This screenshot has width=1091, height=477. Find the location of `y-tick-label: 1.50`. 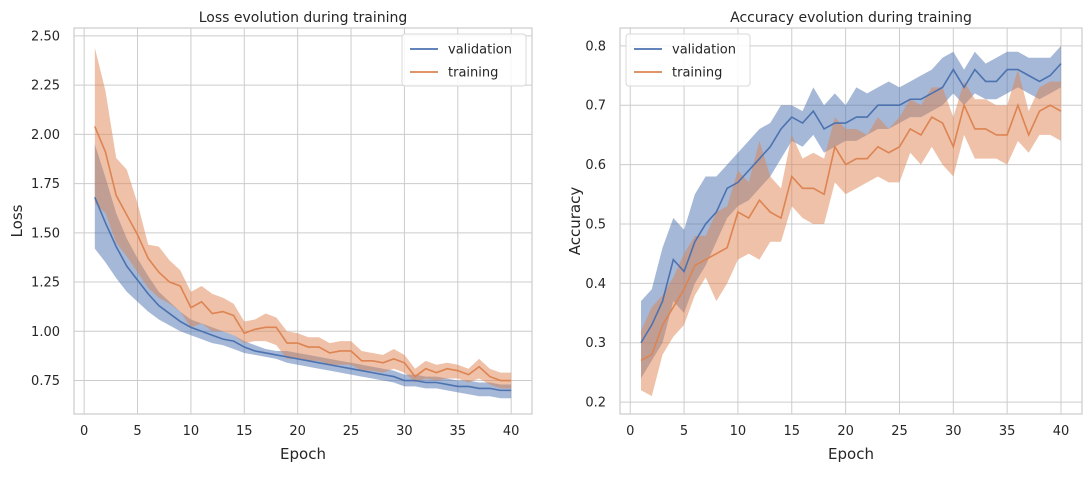

y-tick-label: 1.50 is located at coordinates (45, 233).